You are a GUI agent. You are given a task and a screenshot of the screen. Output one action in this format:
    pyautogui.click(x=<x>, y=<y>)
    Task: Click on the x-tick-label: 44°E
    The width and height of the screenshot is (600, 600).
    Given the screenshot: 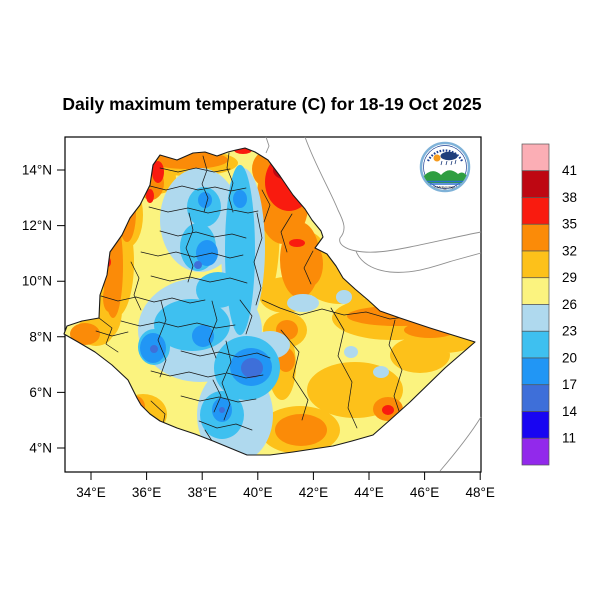 What is the action you would take?
    pyautogui.click(x=368, y=492)
    